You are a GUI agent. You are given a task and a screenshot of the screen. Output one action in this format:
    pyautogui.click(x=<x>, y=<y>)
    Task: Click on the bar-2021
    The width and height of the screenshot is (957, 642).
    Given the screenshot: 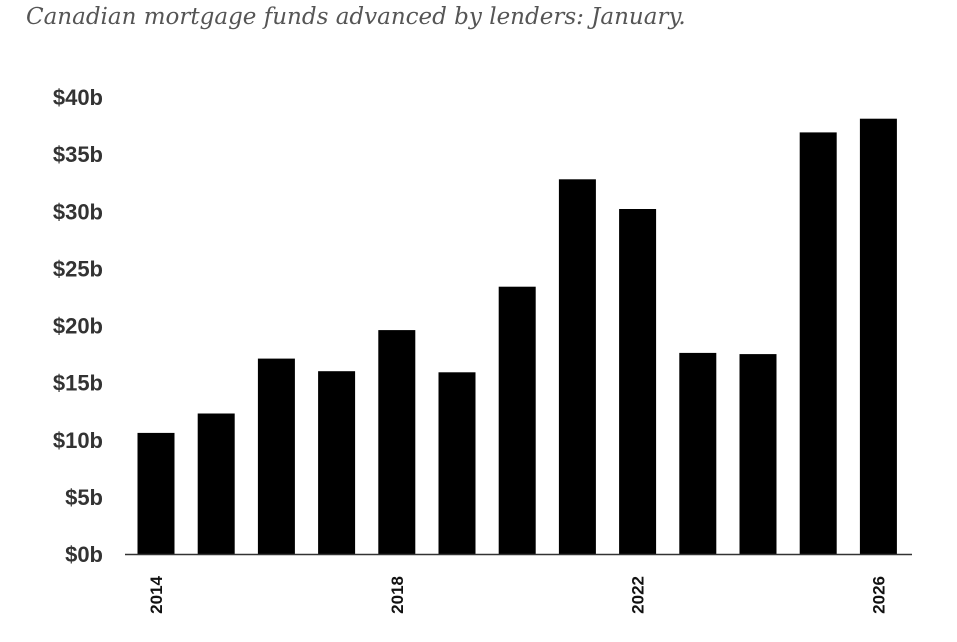 What is the action you would take?
    pyautogui.click(x=577, y=367)
    